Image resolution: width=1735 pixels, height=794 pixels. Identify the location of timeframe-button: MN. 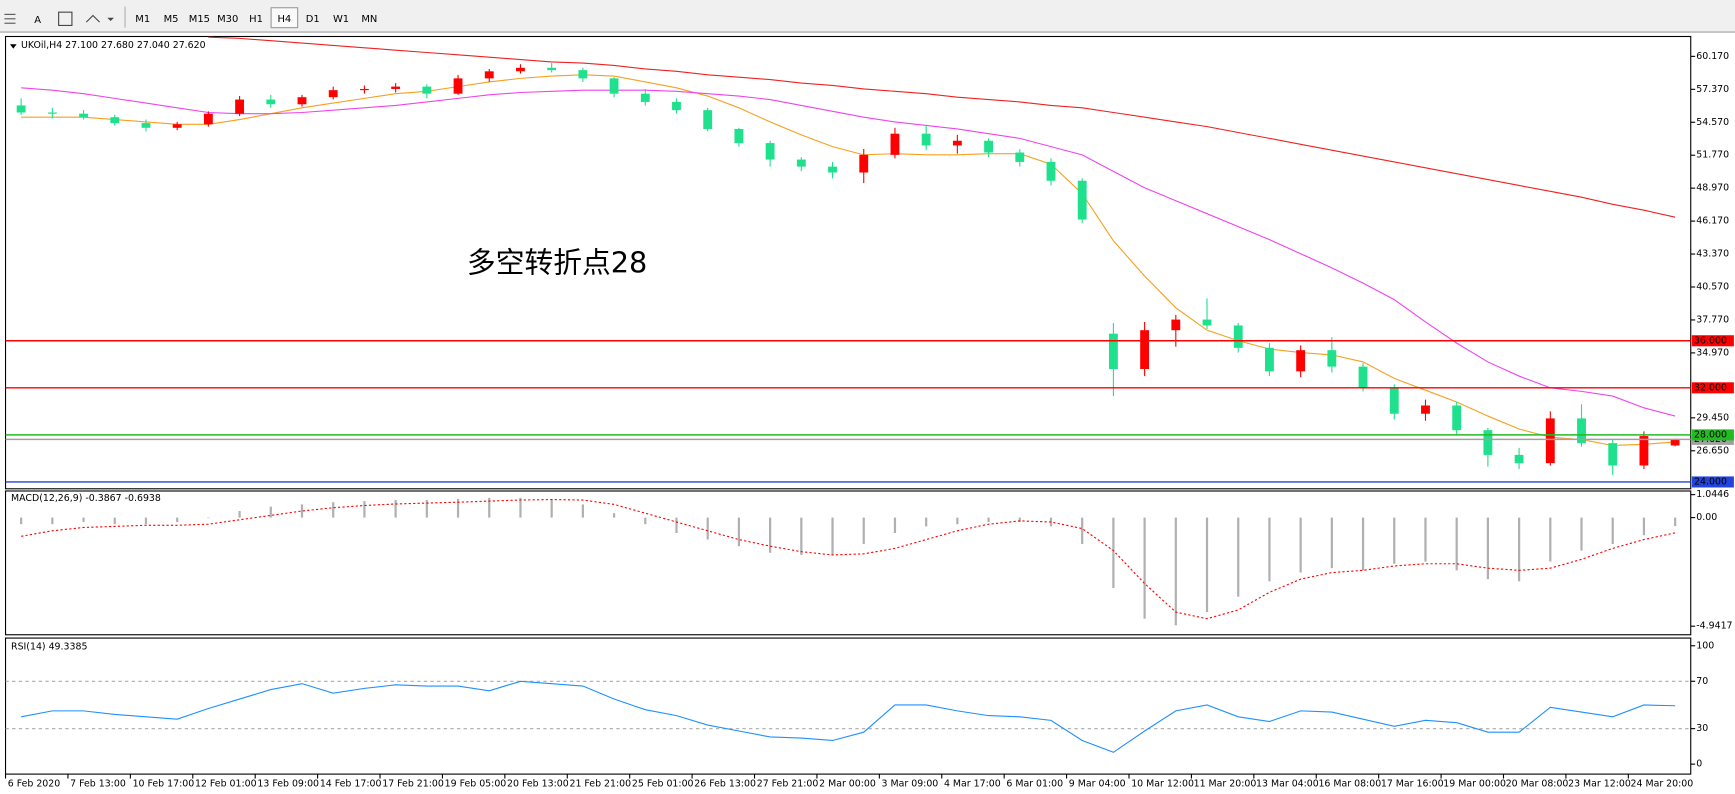
(369, 19).